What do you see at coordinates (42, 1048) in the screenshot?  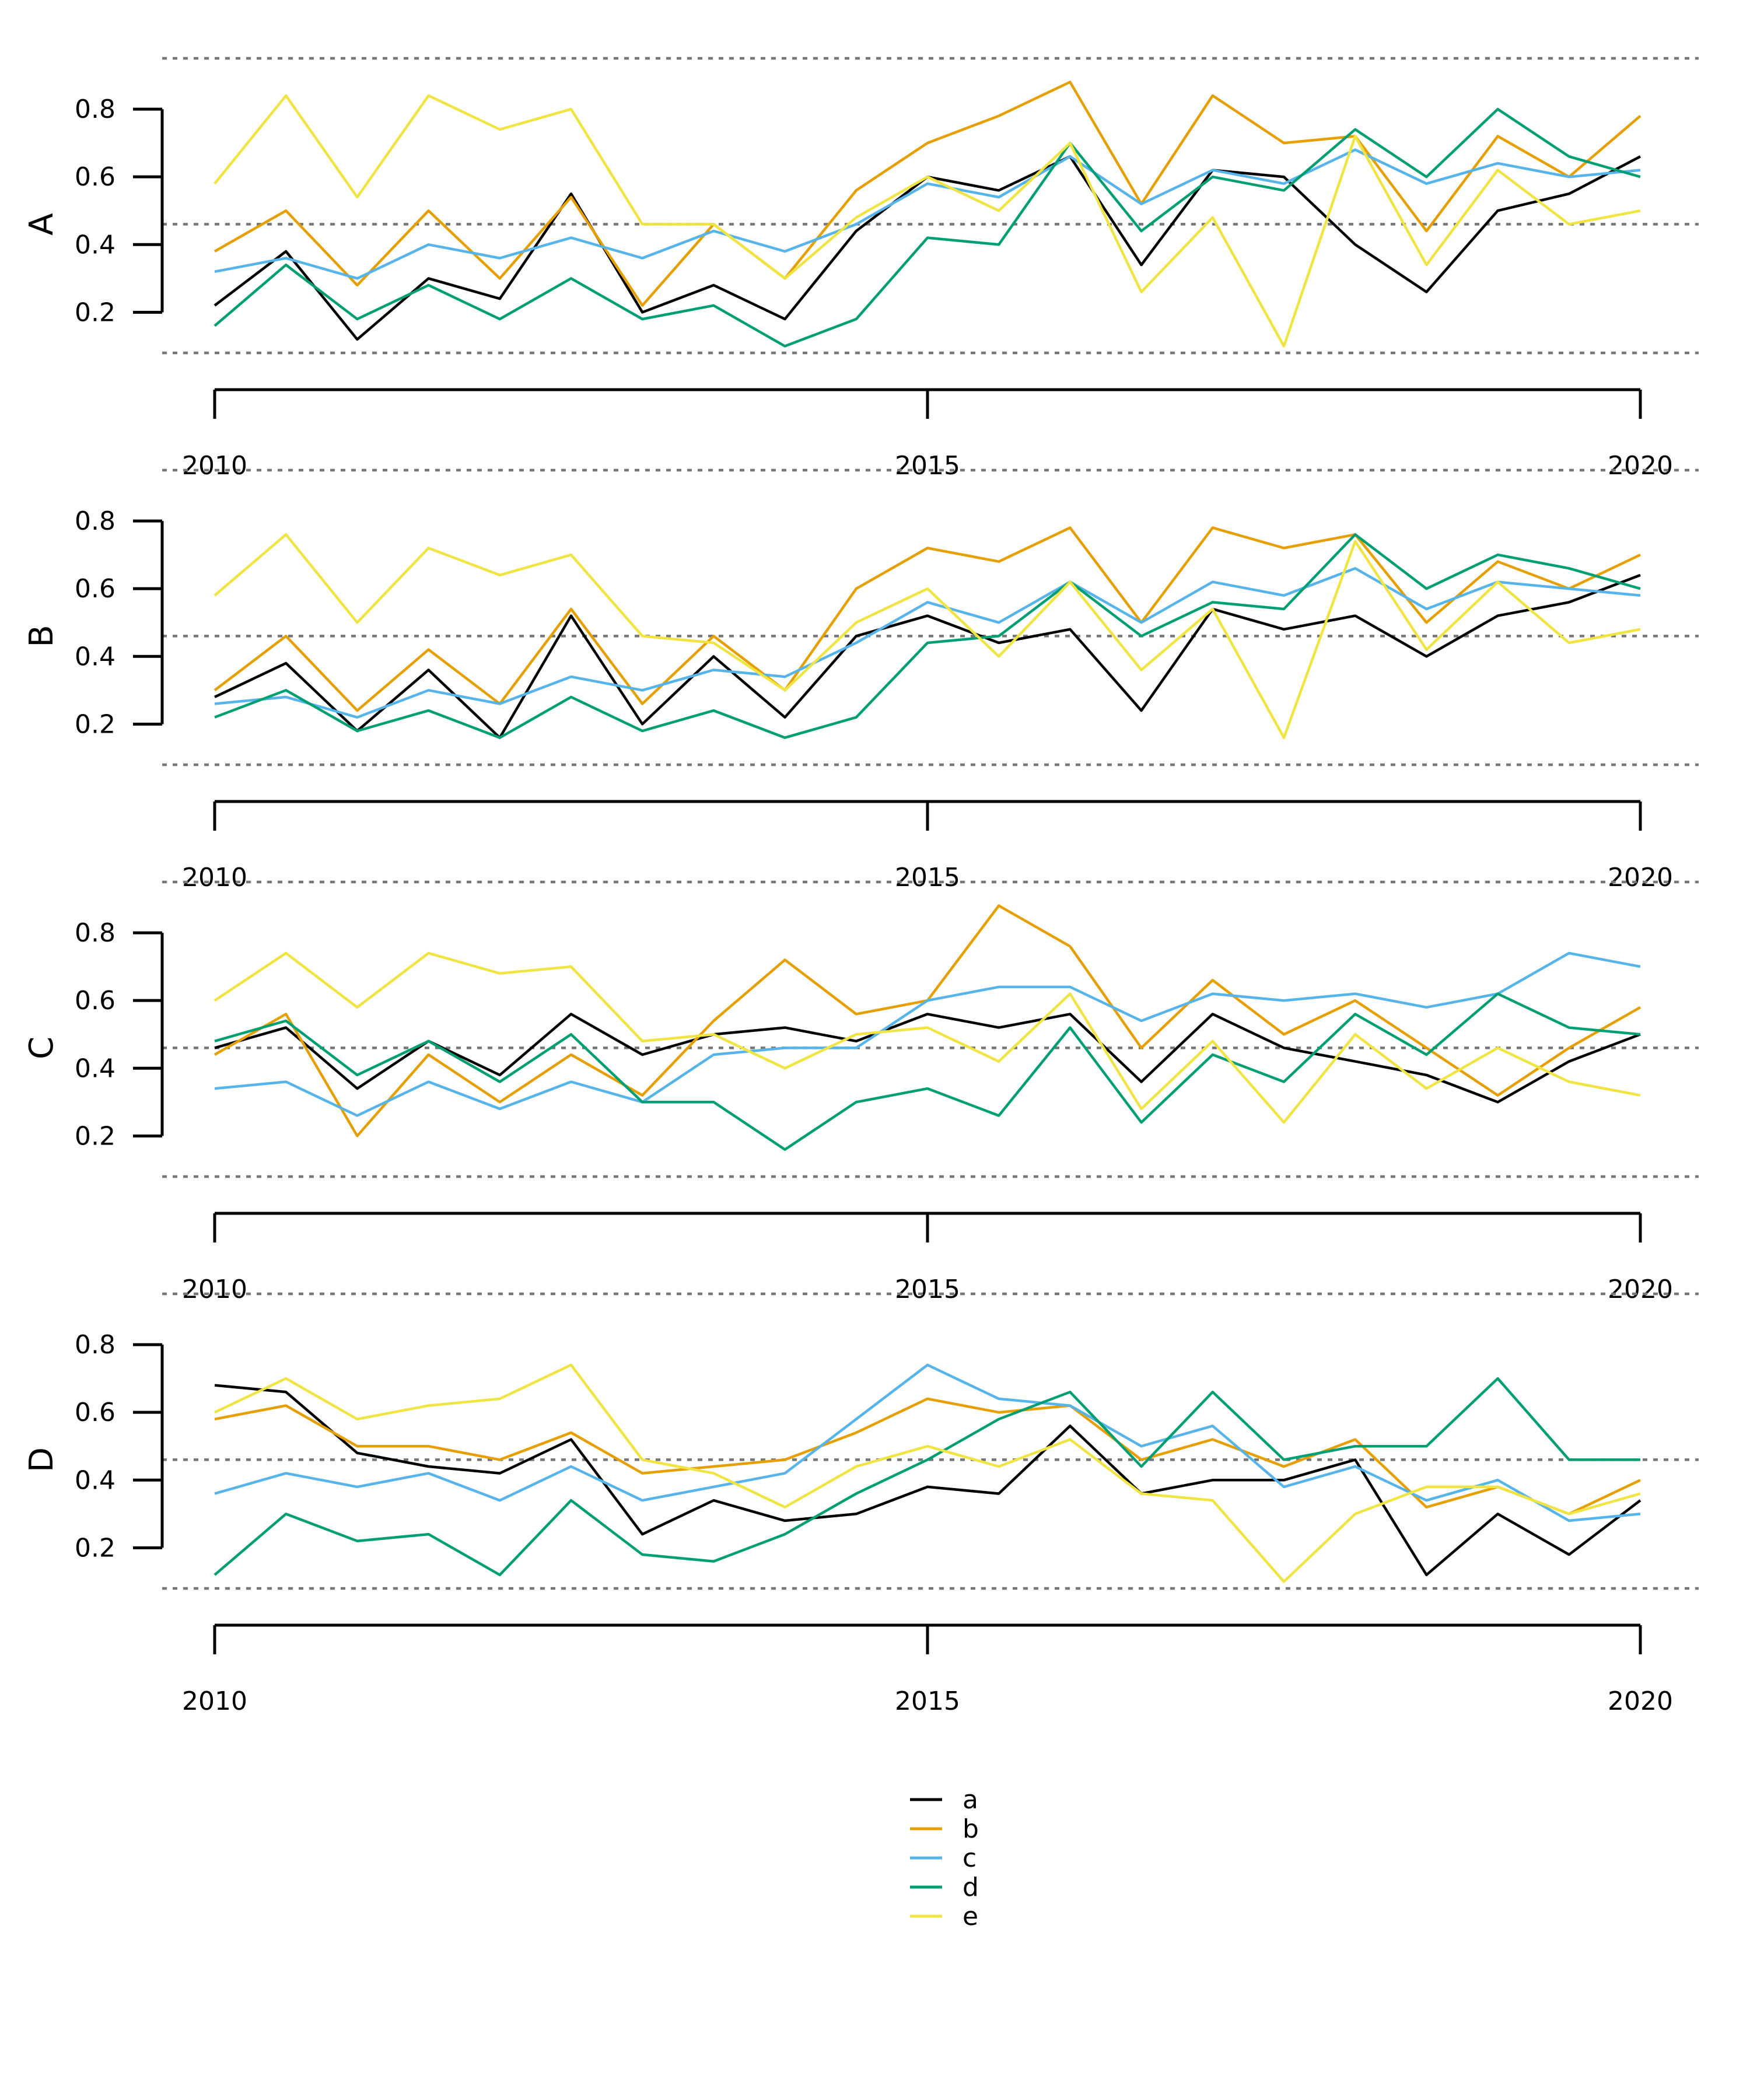 I see `panel-label: C` at bounding box center [42, 1048].